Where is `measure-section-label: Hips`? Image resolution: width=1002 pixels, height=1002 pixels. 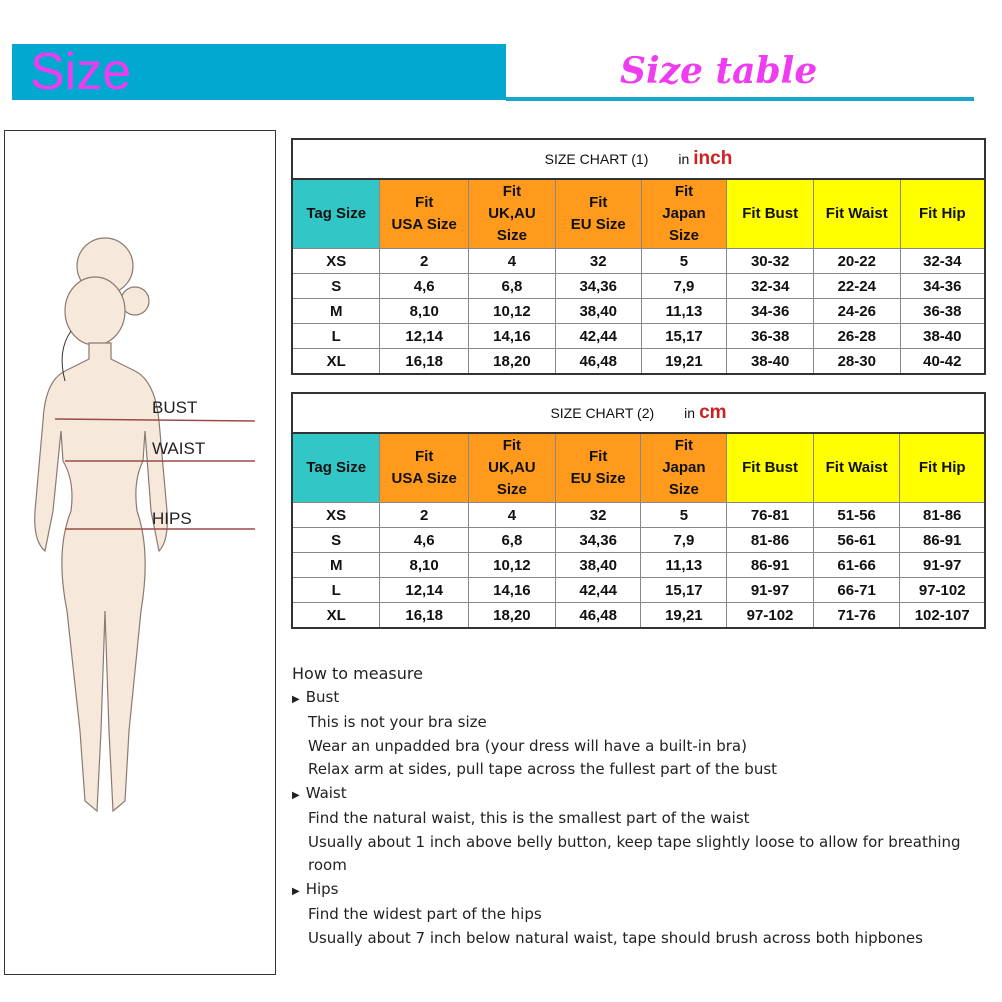
measure-section-label: Hips is located at coordinates (322, 888).